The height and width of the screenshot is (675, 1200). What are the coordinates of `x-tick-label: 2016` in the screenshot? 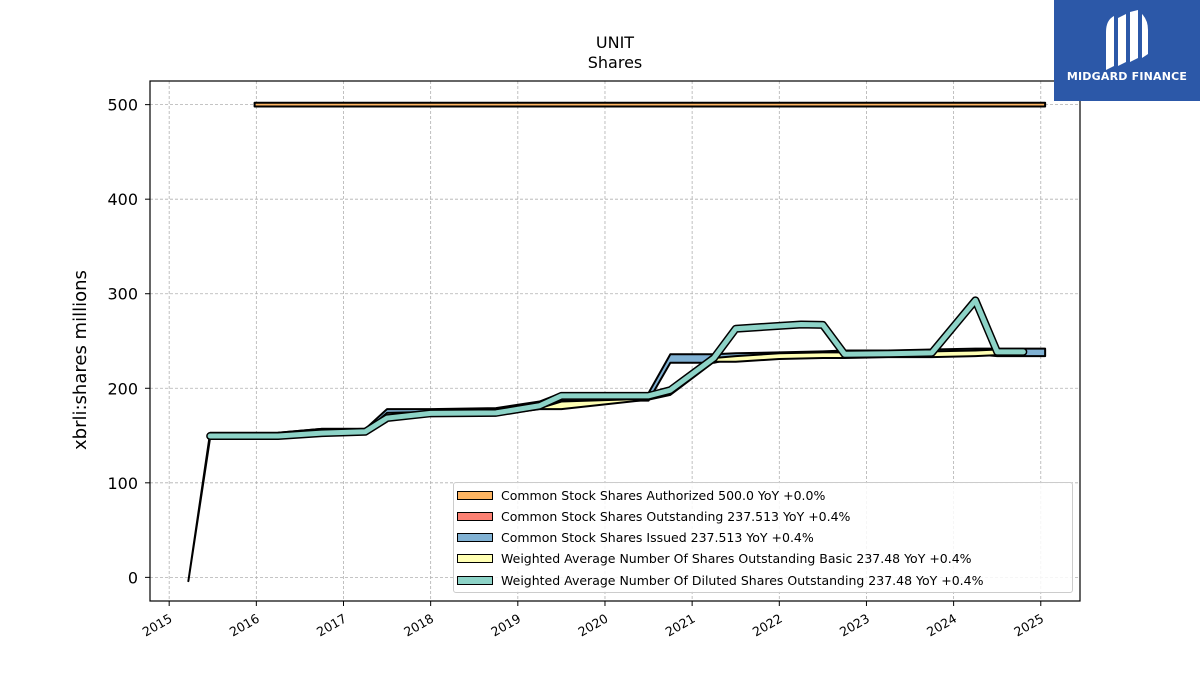 It's located at (244, 625).